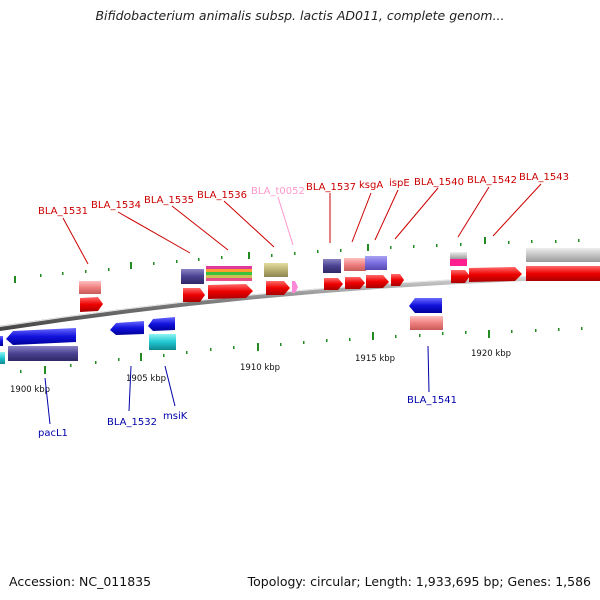  What do you see at coordinates (377, 281) in the screenshot?
I see `gene-ispe` at bounding box center [377, 281].